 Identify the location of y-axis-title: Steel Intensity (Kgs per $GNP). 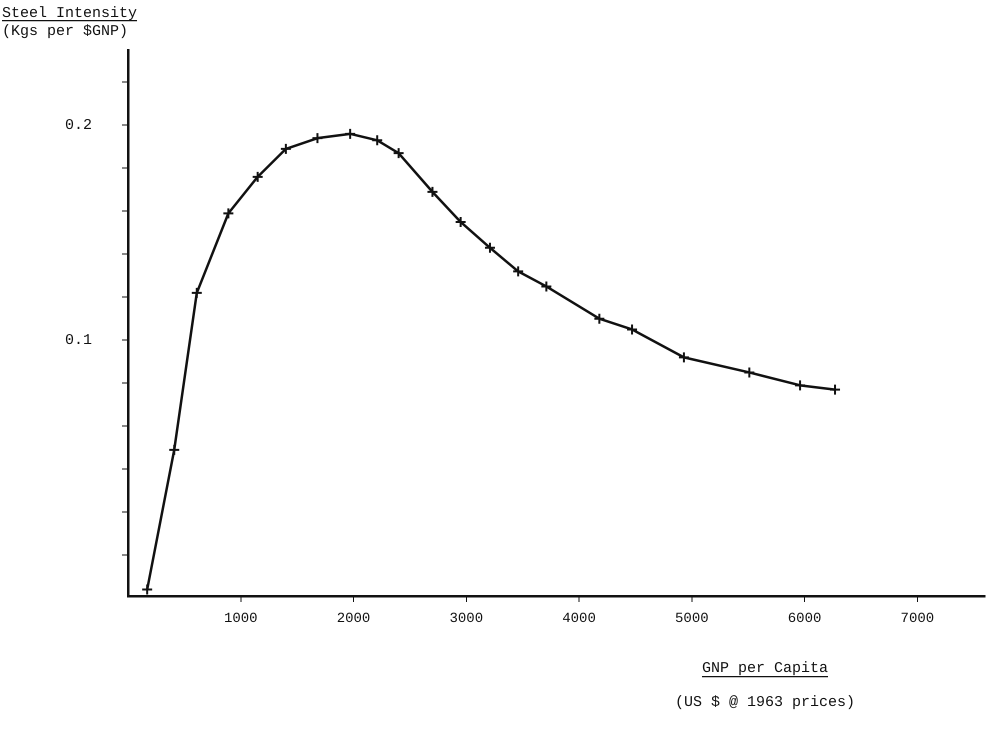
(70, 22).